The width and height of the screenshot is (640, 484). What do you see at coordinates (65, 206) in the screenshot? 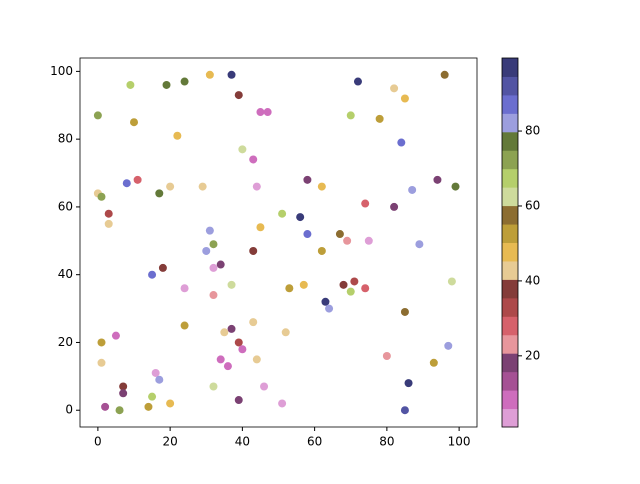
I see `y-tick-label: 60` at bounding box center [65, 206].